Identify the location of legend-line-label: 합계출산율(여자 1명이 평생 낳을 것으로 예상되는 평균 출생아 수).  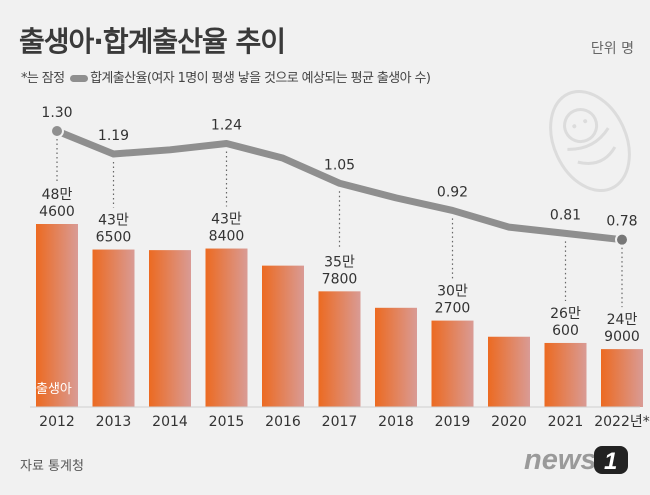
(260, 78).